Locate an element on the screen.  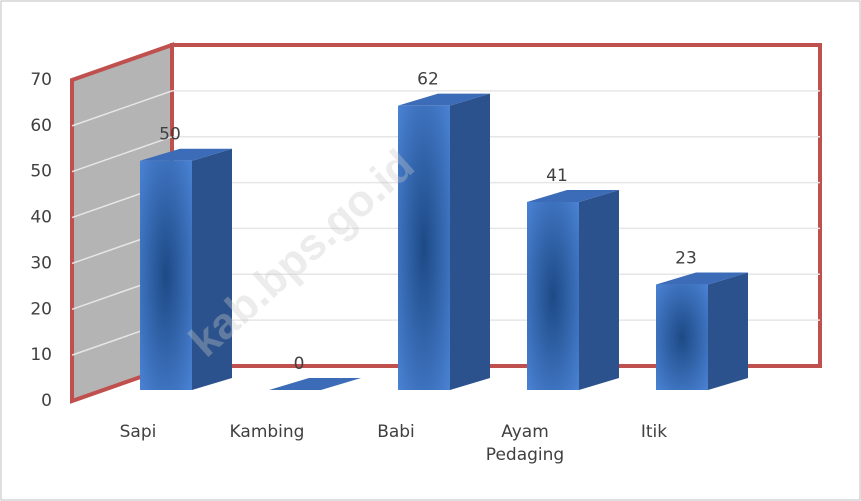
x-tick-label: Sapi is located at coordinates (138, 432).